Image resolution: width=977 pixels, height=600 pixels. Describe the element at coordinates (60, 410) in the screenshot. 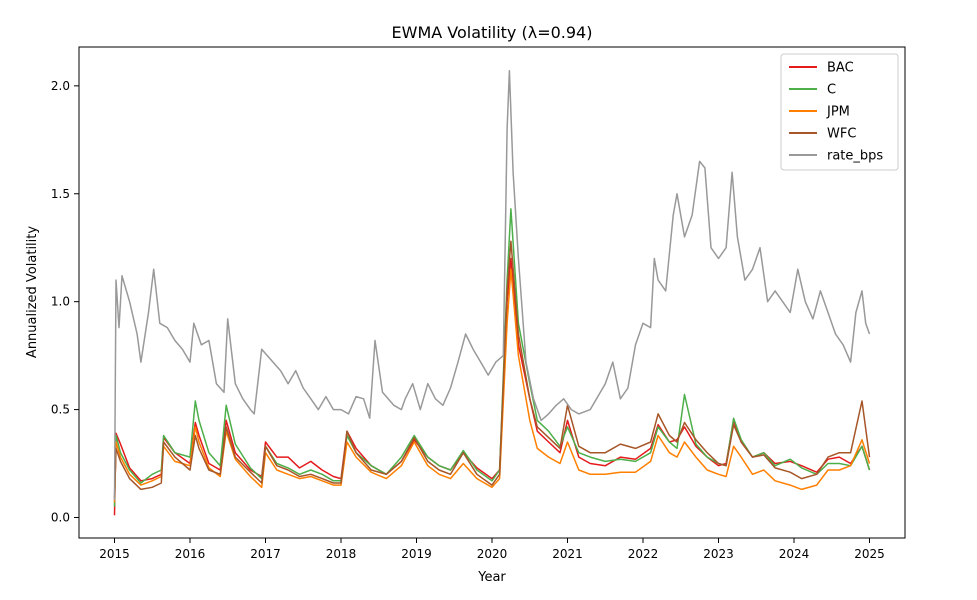

I see `y-tick-label: 0.5` at that location.